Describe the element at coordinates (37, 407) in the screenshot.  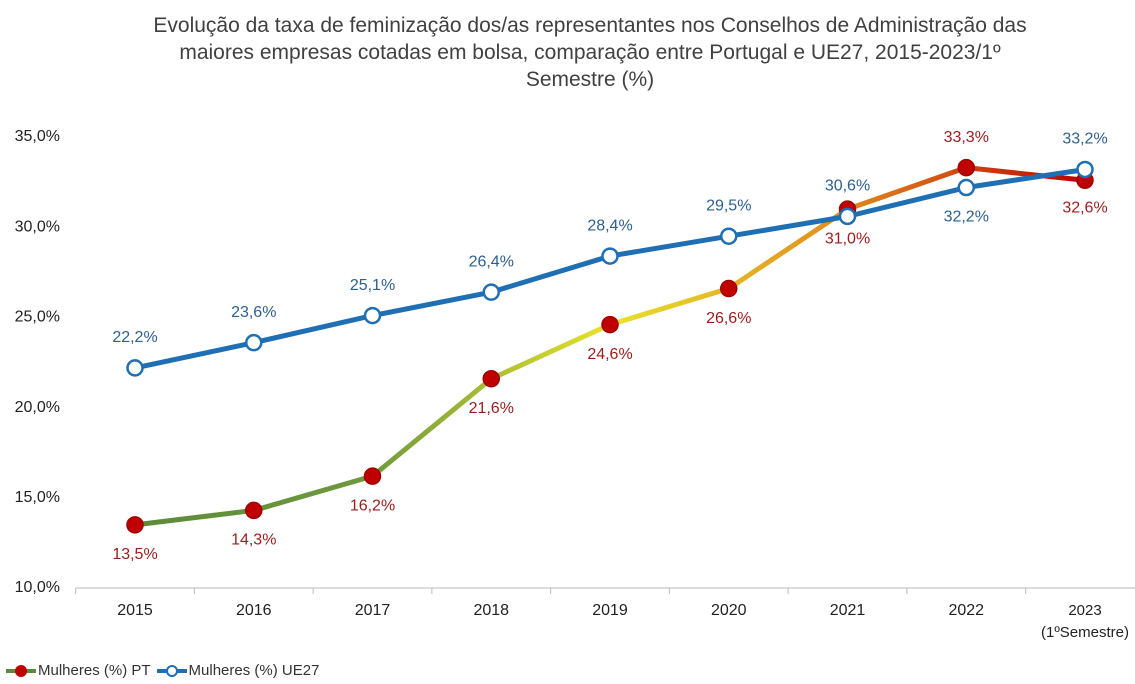
I see `y-tick-label: 20,0%` at that location.